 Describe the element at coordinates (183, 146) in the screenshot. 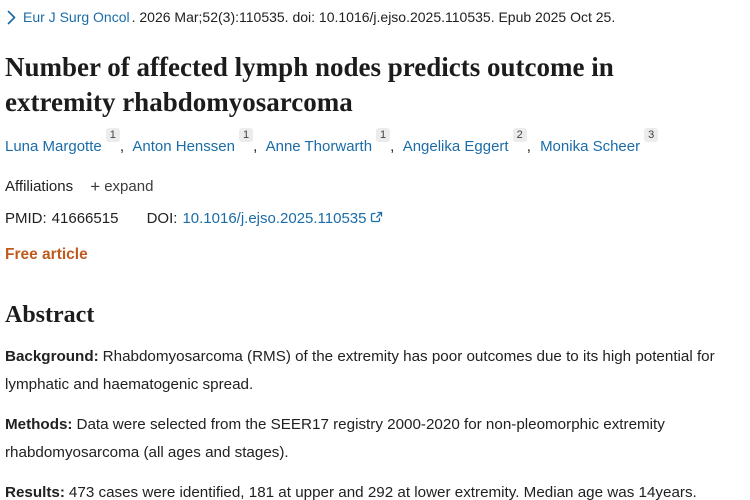

I see `author-link: Anton Henssen` at that location.